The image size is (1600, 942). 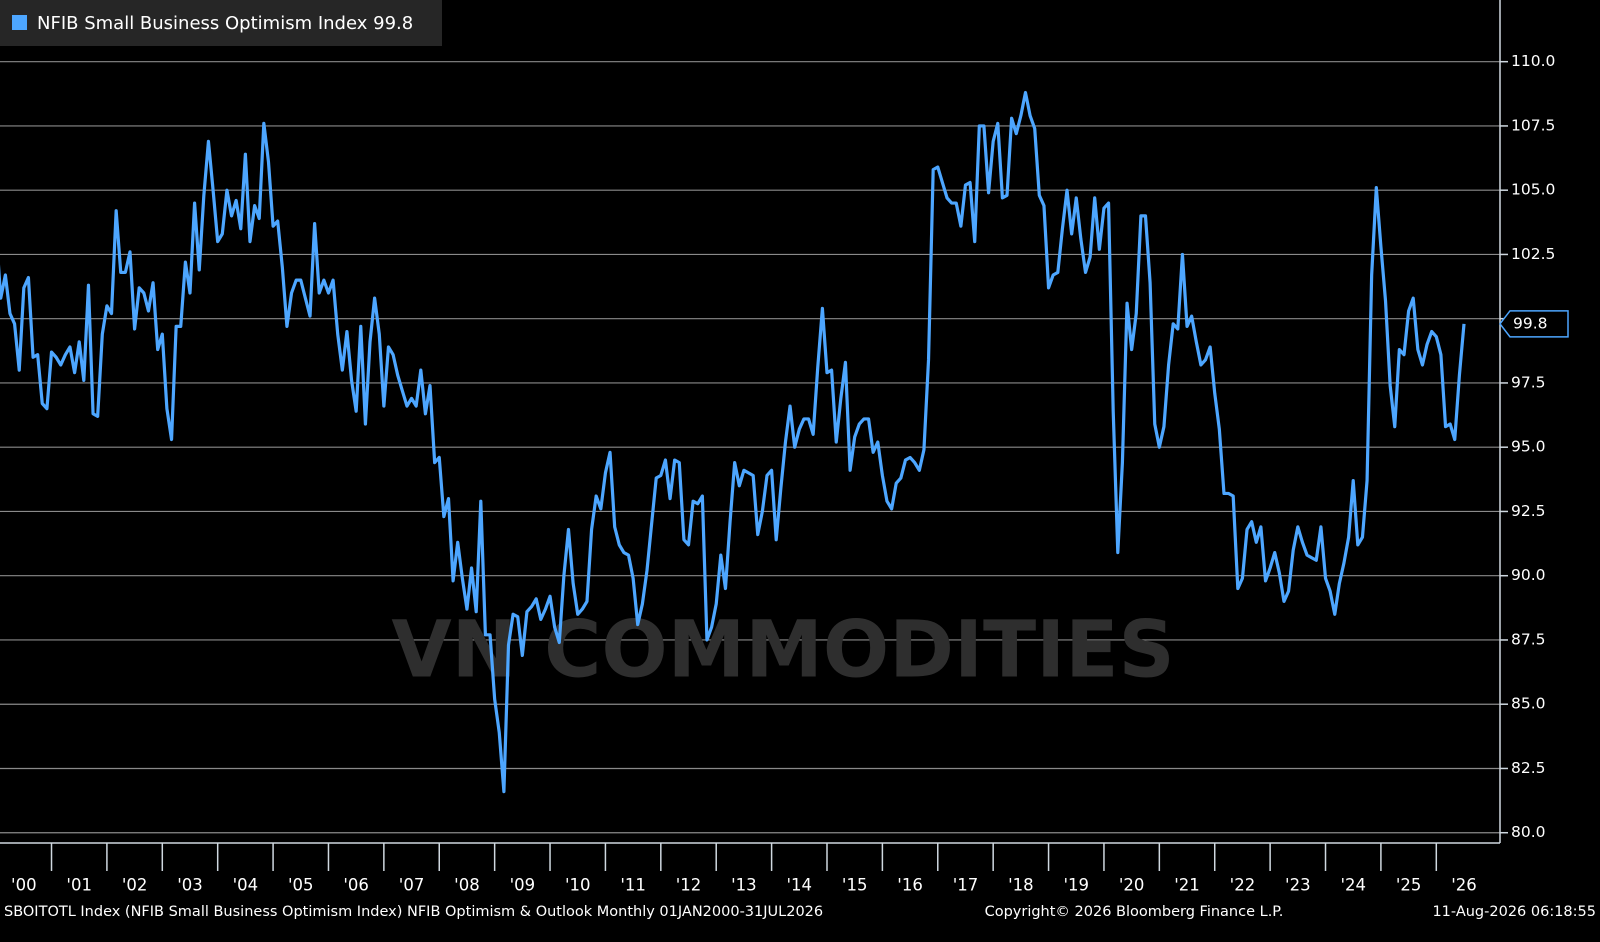 I want to click on y-tick-label: 87.5, so click(x=1528, y=639).